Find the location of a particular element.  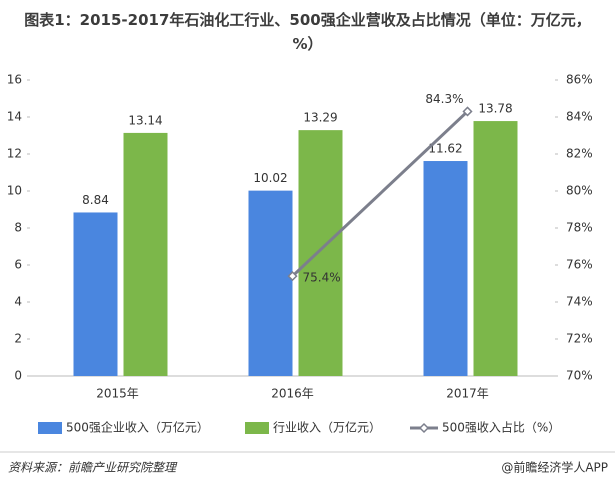

y-tick-label: 16 is located at coordinates (14, 80).